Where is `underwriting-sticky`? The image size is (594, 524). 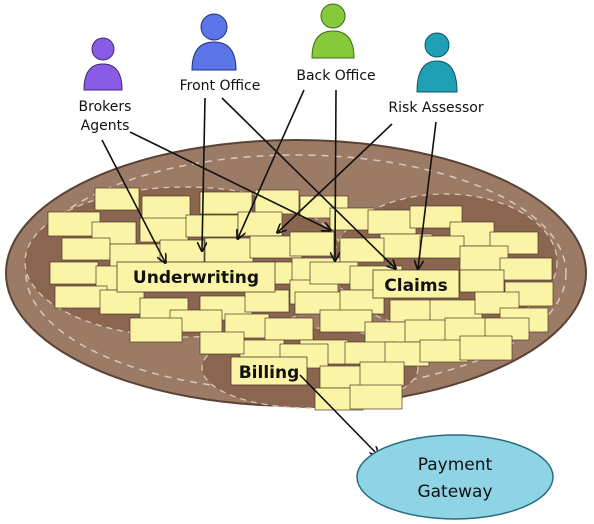
underwriting-sticky is located at coordinates (196, 277).